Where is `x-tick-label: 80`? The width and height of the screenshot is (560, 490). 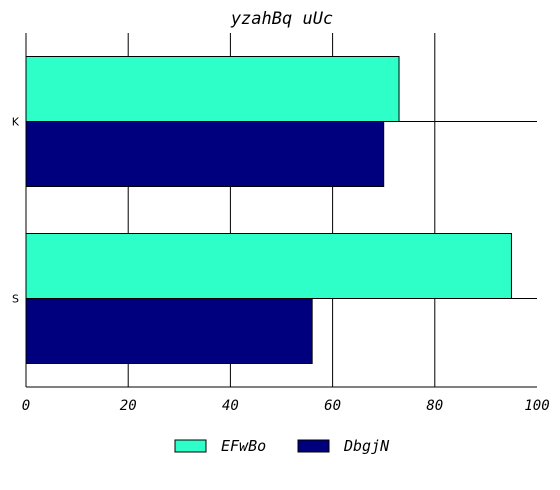 x-tick-label: 80 is located at coordinates (434, 406).